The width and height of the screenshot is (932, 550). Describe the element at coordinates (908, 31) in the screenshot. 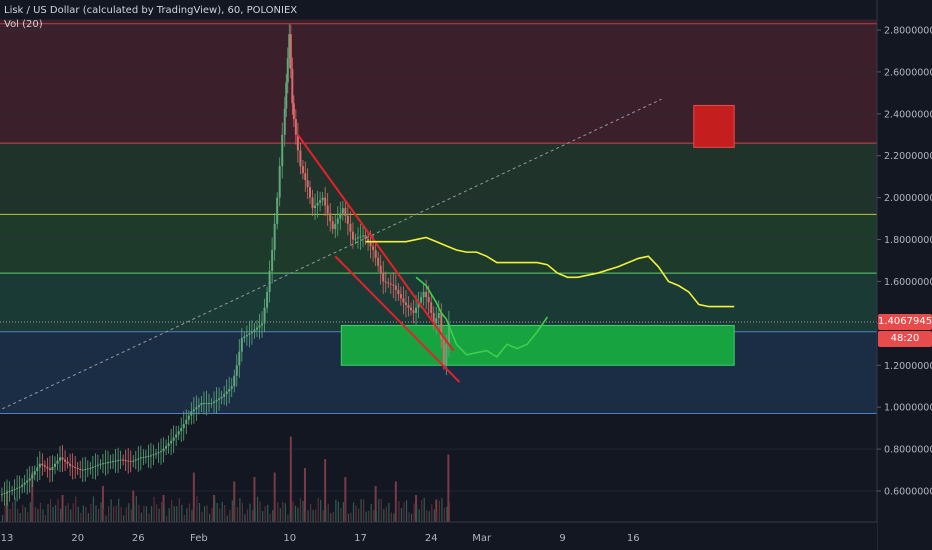

I see `y-tick-label: 2.80000000` at that location.